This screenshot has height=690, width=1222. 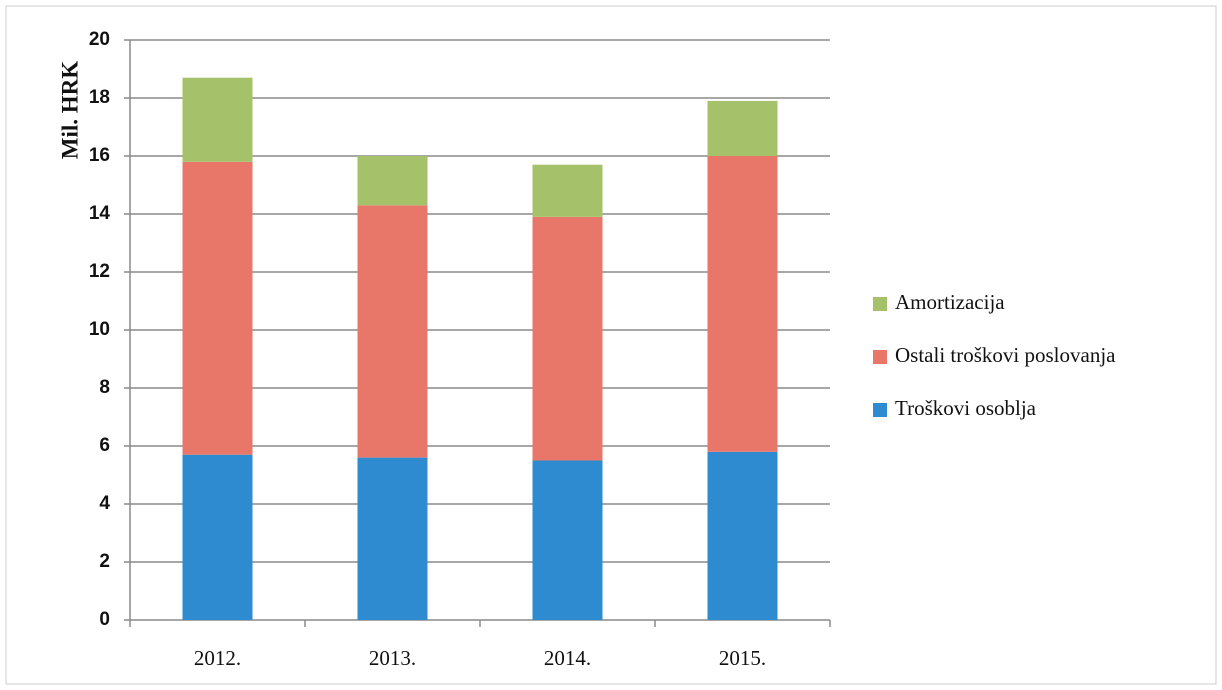 What do you see at coordinates (950, 302) in the screenshot?
I see `legend-label: Amortizacija` at bounding box center [950, 302].